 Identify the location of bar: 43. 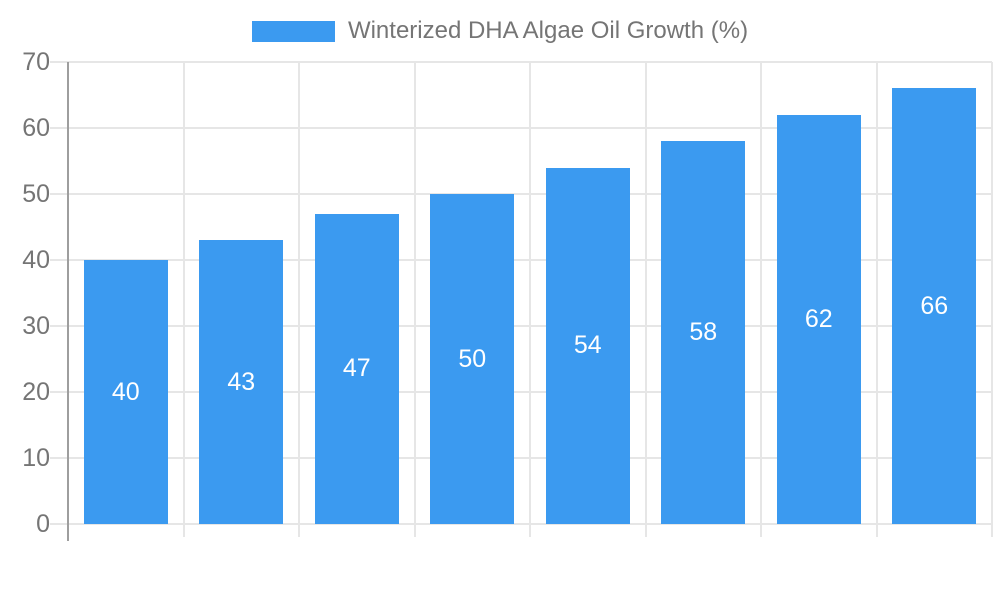
(241, 382).